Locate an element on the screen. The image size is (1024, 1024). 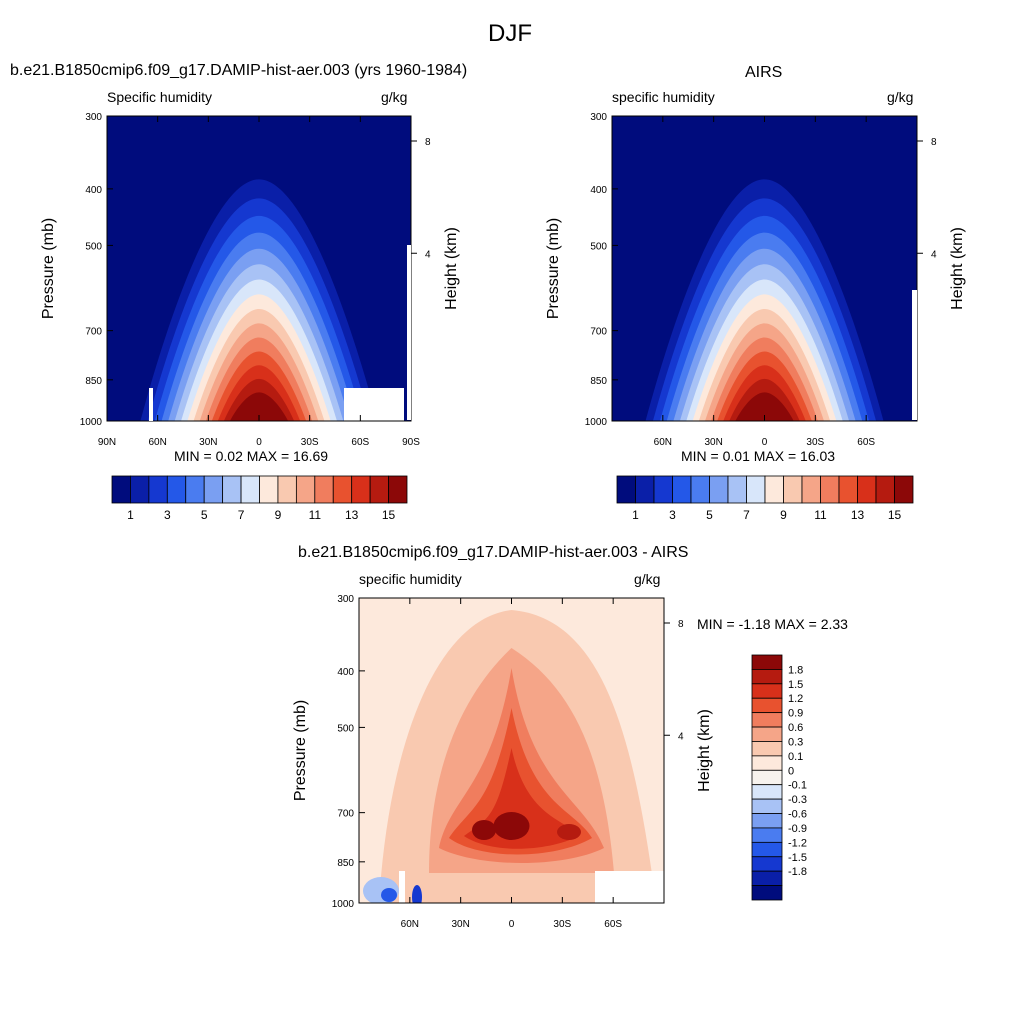
diff-height-tick-label: 4 is located at coordinates (681, 736).